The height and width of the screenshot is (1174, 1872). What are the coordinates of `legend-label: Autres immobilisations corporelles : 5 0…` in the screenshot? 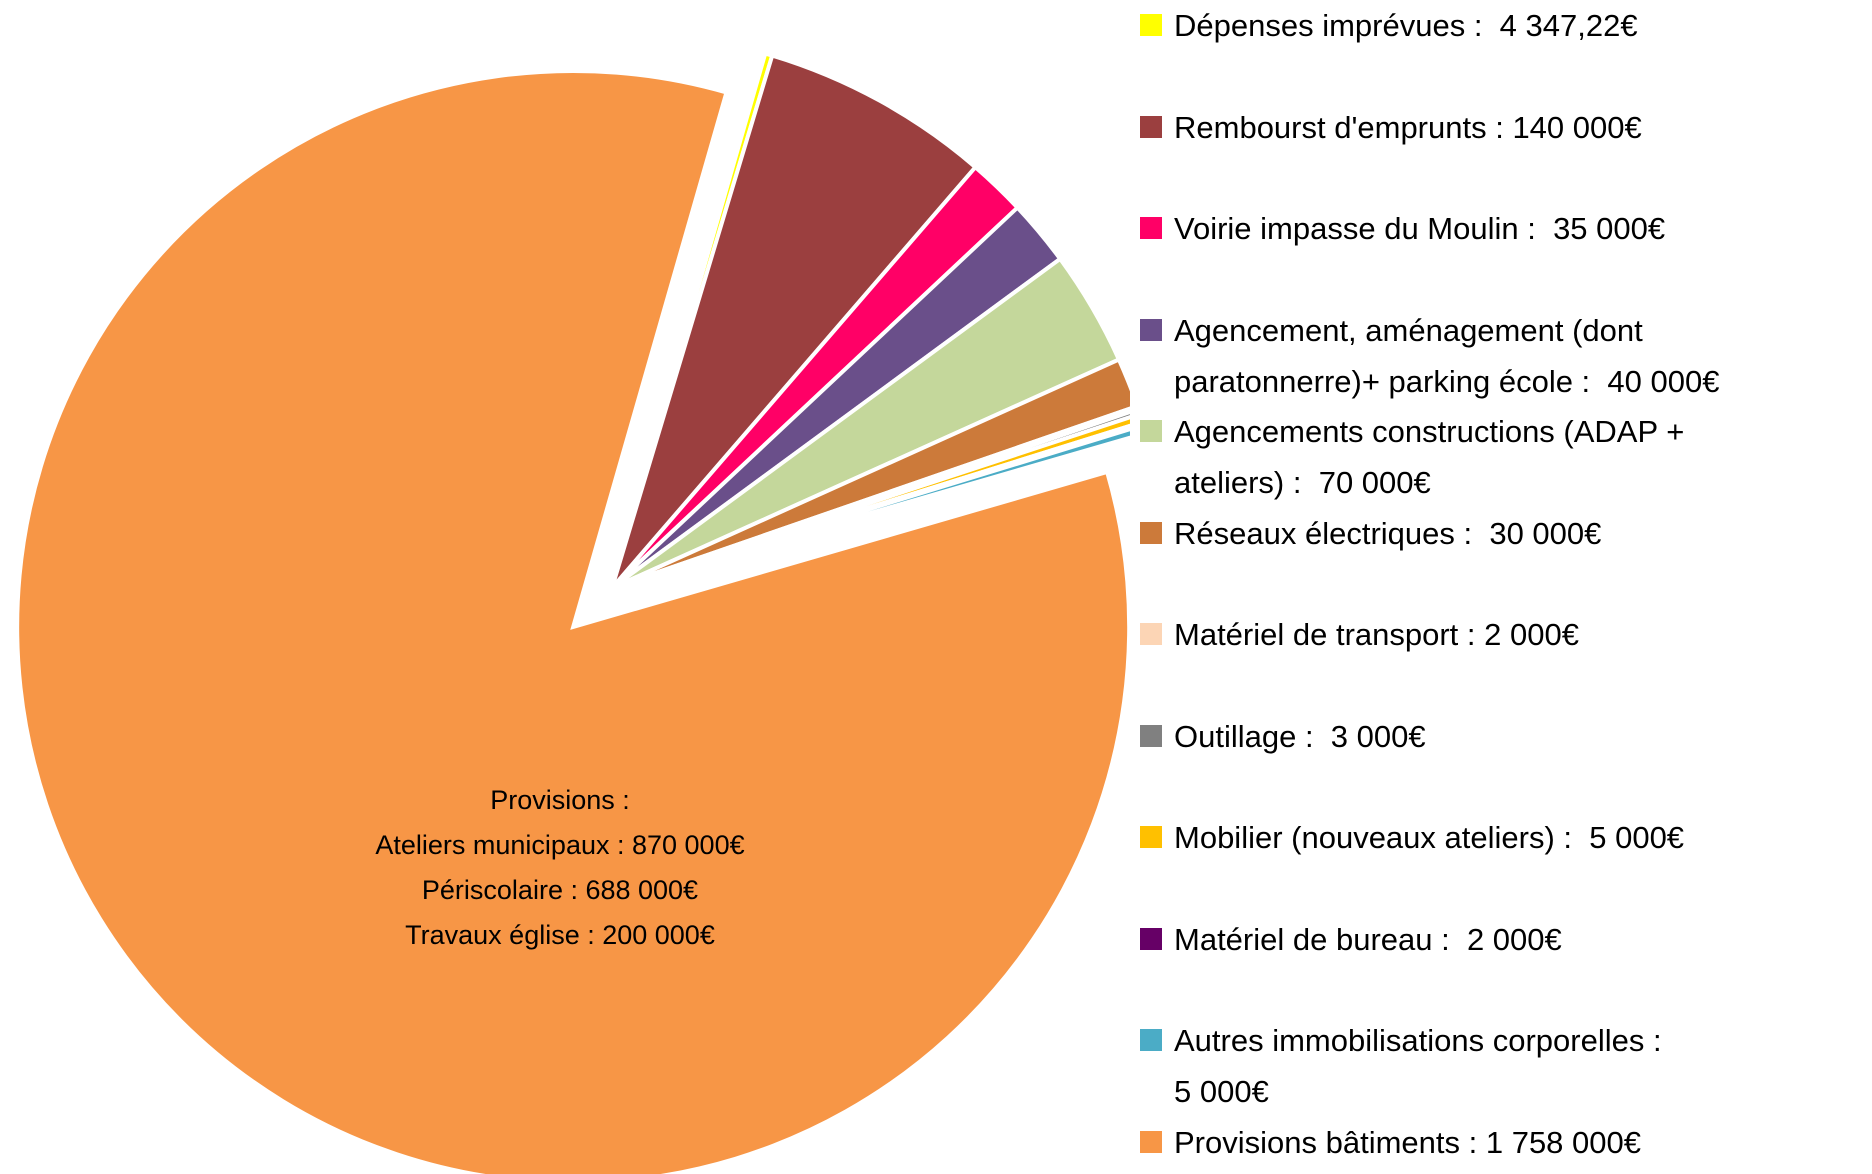 It's located at (1418, 1066).